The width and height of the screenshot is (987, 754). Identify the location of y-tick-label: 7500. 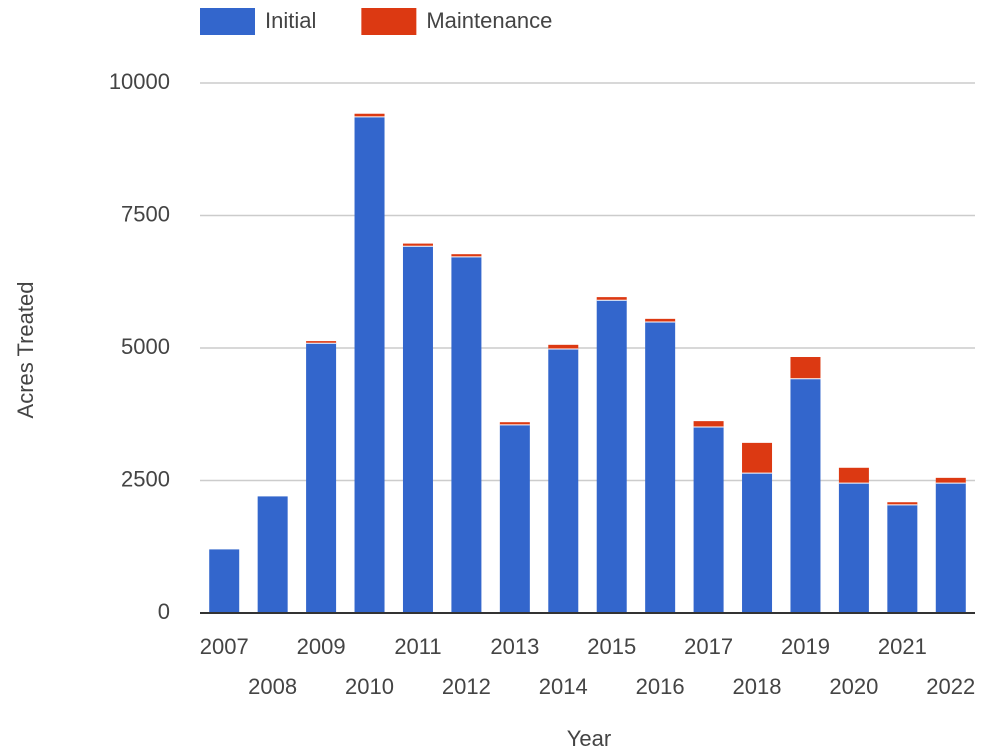
(145, 213).